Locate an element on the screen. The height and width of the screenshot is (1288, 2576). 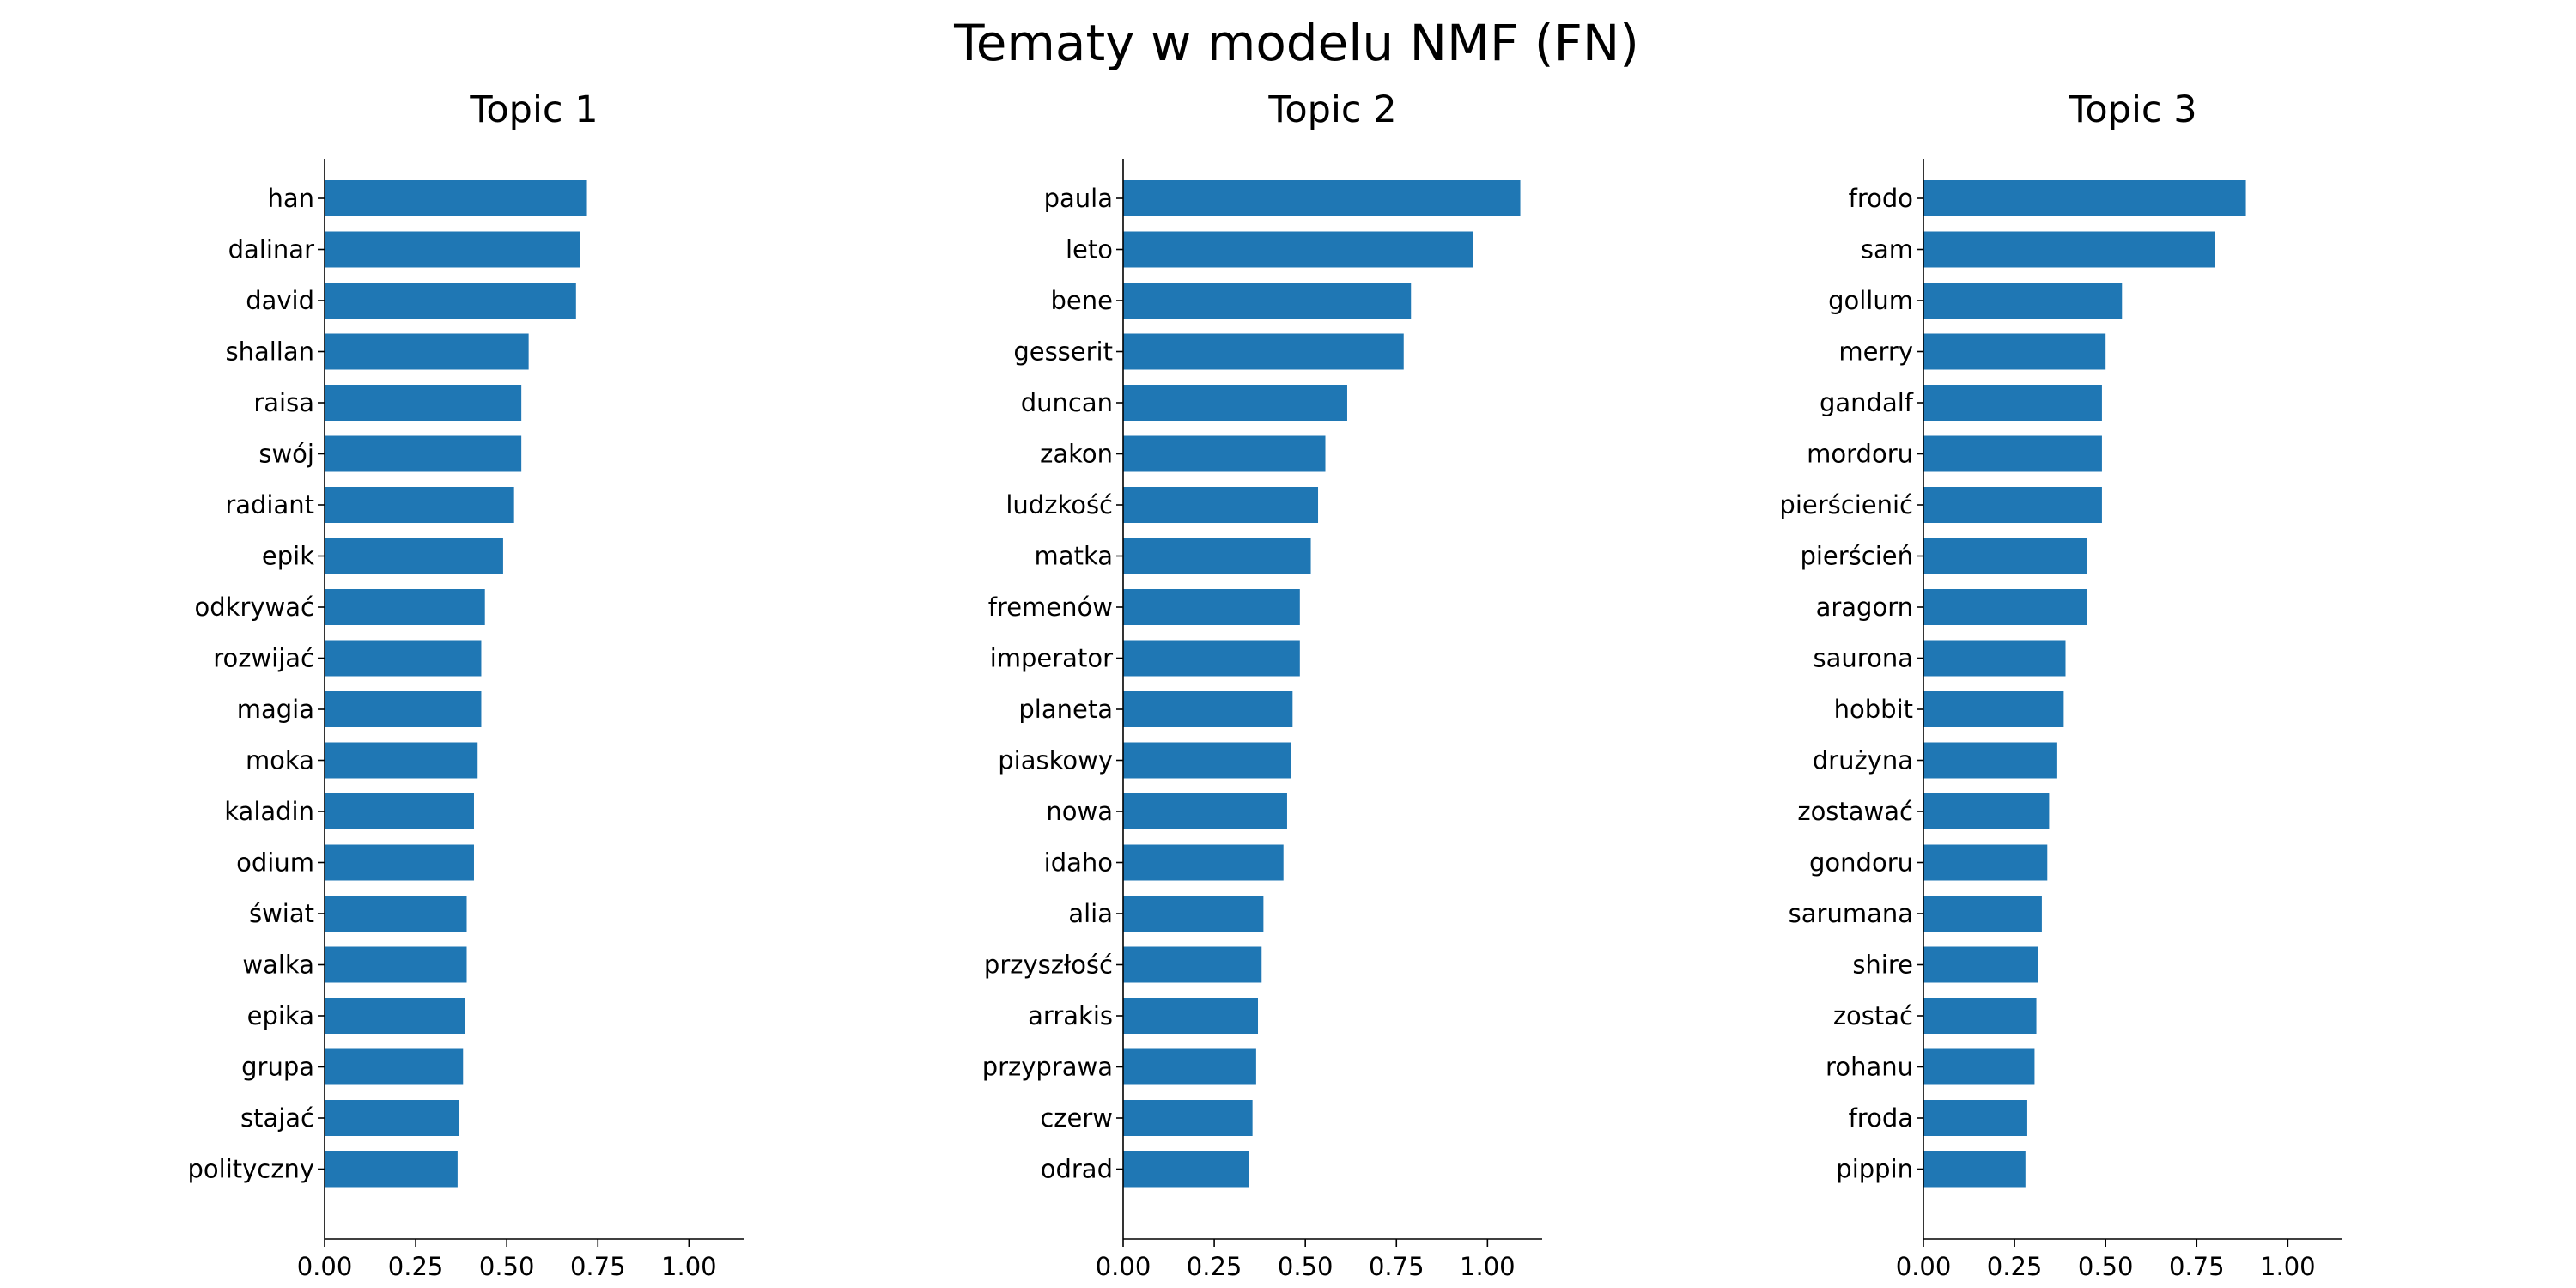
category-label: pippin is located at coordinates (1874, 1169).